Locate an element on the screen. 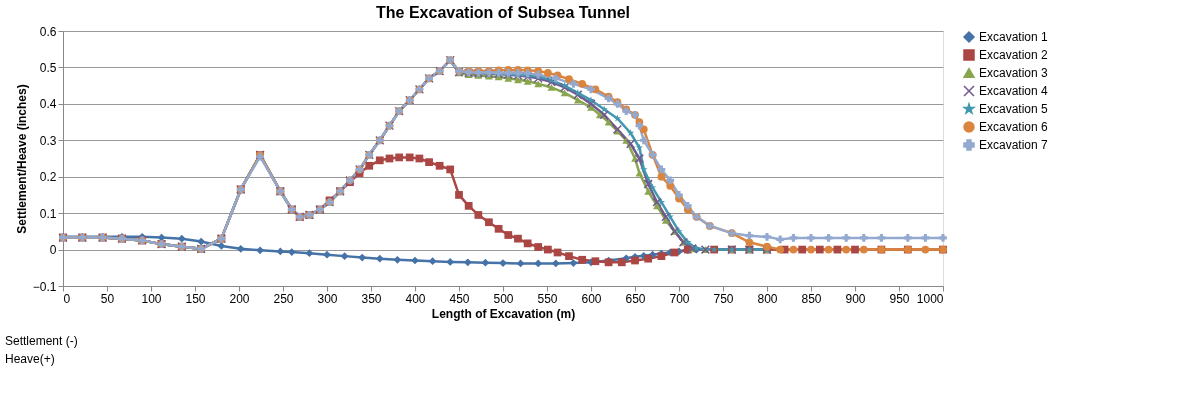 The image size is (1196, 407). y-tick-label: 0.3 is located at coordinates (48, 140).